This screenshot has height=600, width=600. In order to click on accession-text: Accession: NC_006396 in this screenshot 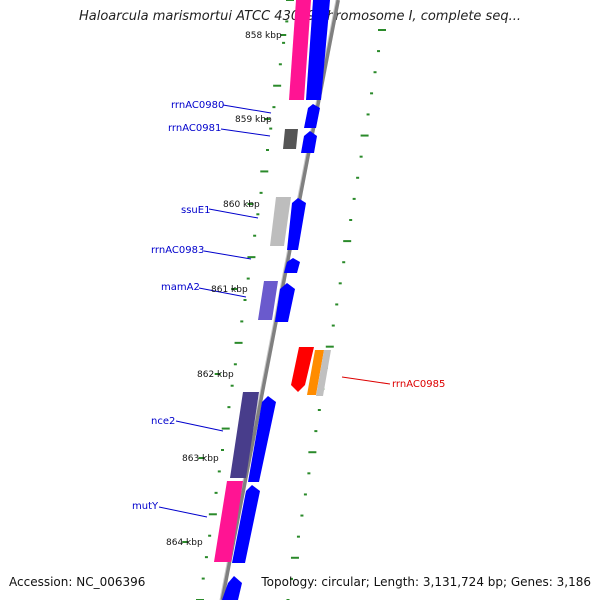, I will do `click(77, 582)`.